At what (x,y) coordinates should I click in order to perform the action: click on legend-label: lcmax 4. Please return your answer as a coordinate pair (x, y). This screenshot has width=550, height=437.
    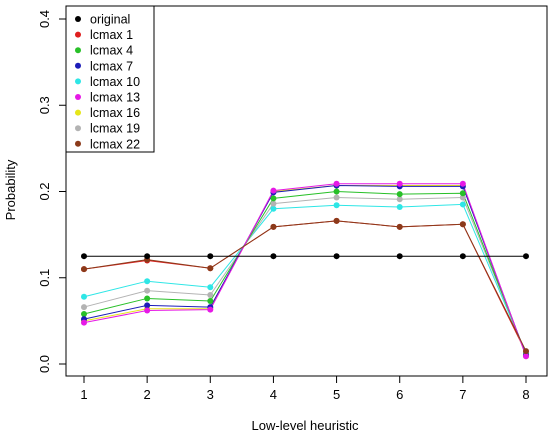
    Looking at the image, I should click on (111, 51).